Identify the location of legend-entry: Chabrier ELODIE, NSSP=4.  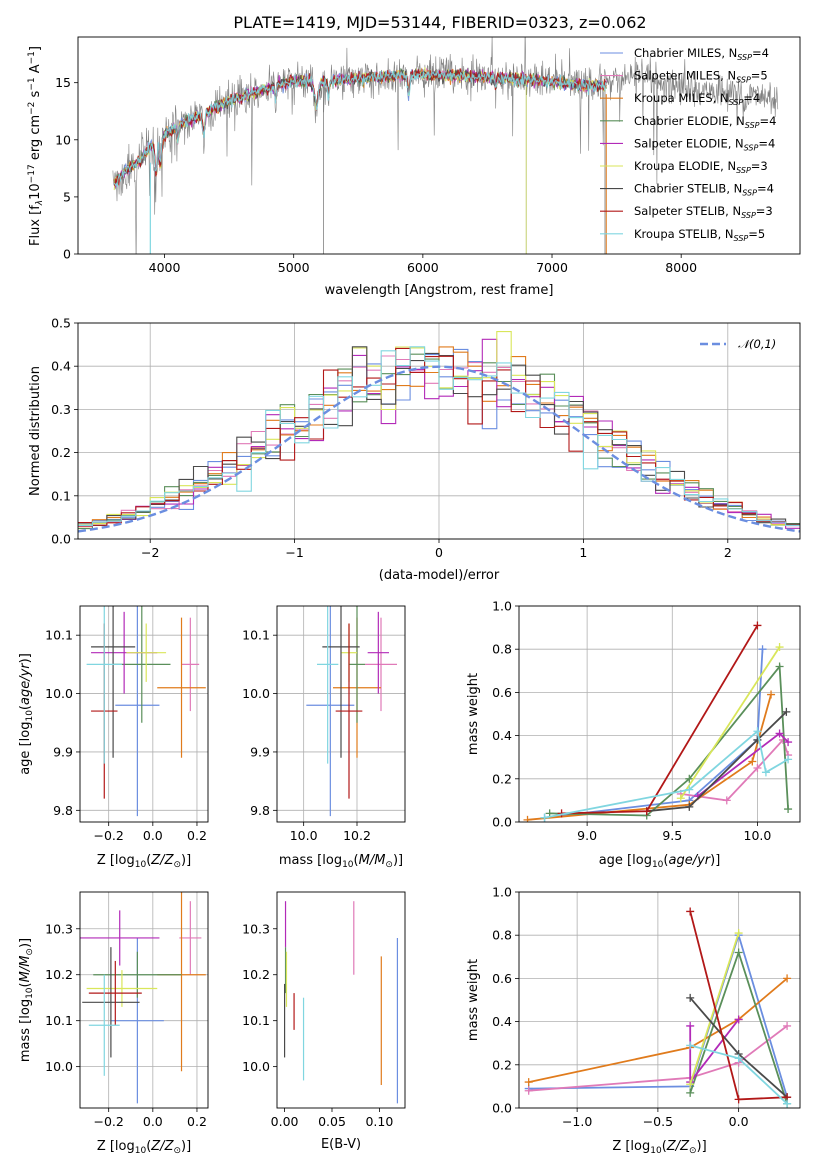
(705, 122).